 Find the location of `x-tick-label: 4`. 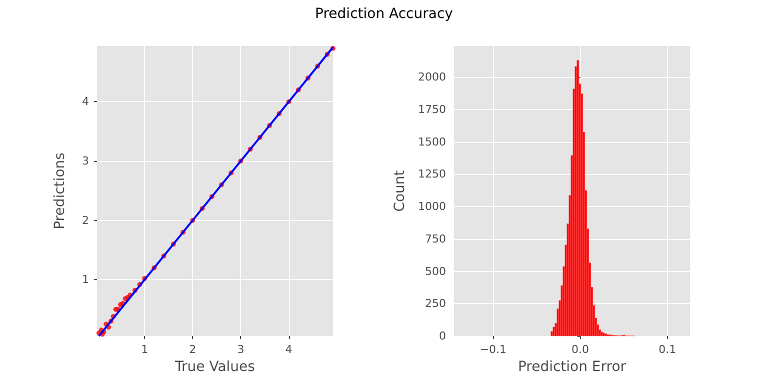

x-tick-label: 4 is located at coordinates (288, 349).